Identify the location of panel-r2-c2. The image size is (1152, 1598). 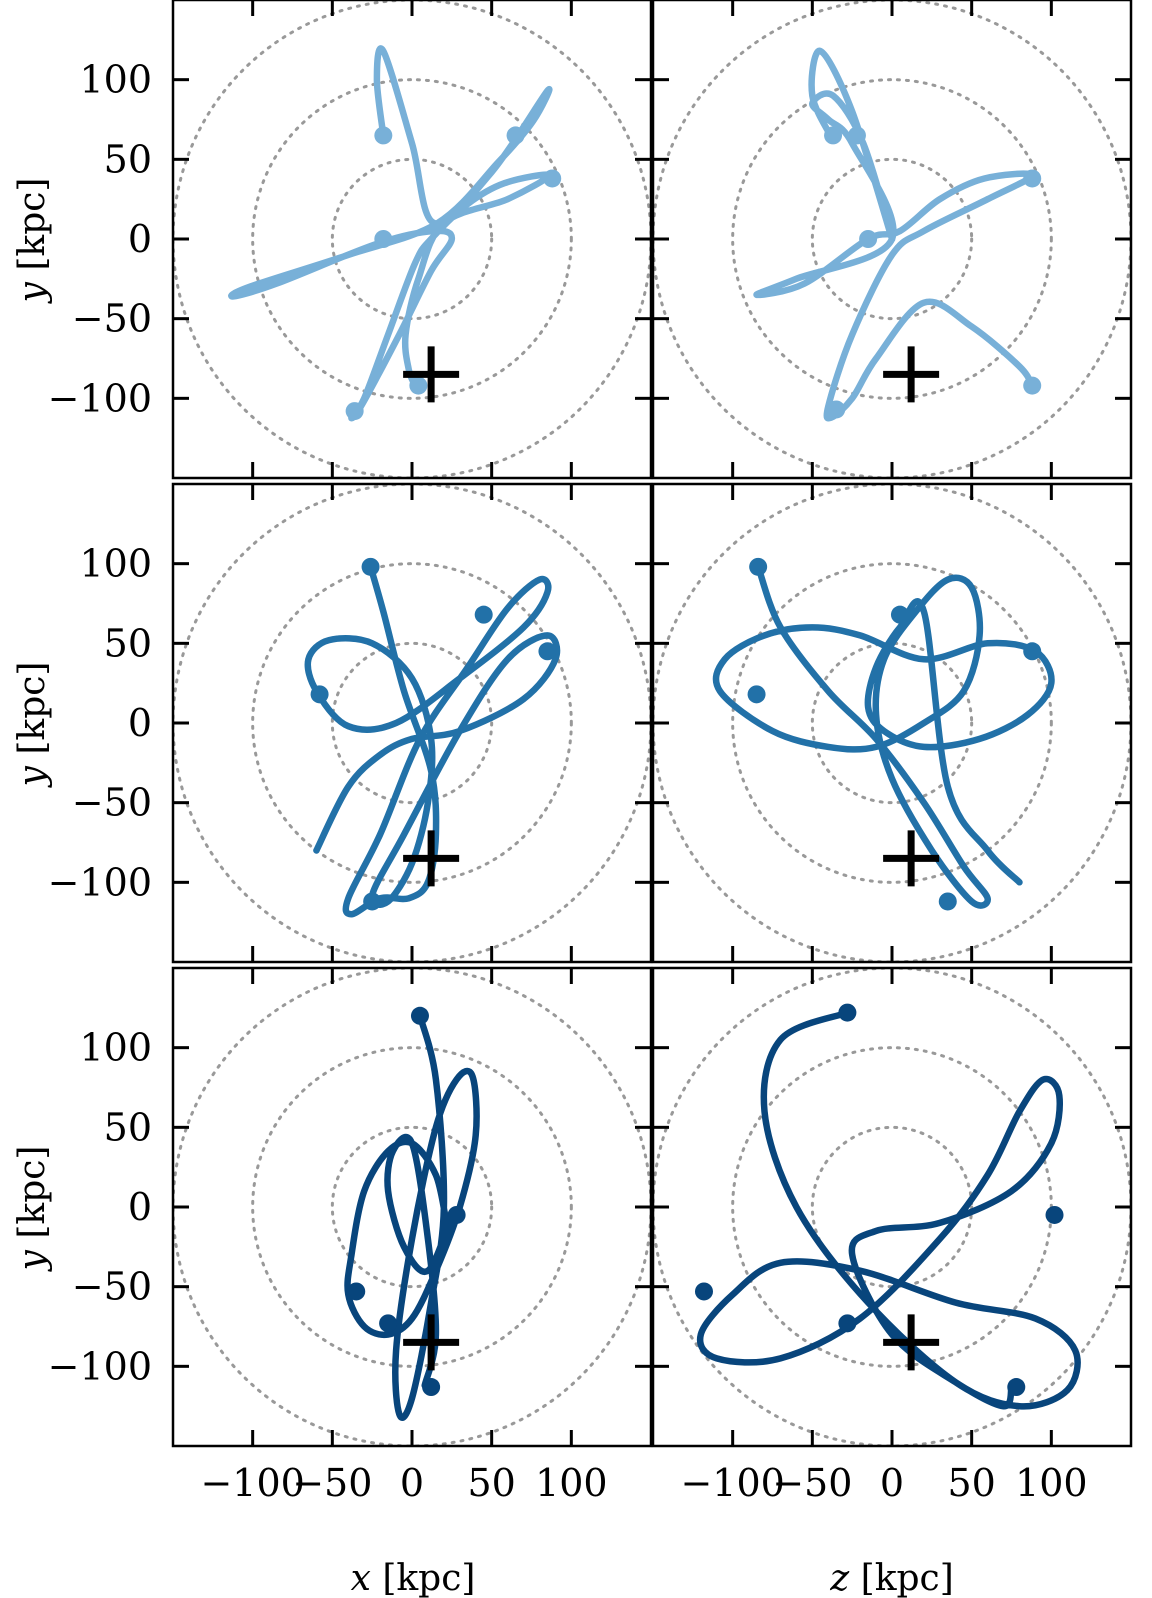
(892, 723).